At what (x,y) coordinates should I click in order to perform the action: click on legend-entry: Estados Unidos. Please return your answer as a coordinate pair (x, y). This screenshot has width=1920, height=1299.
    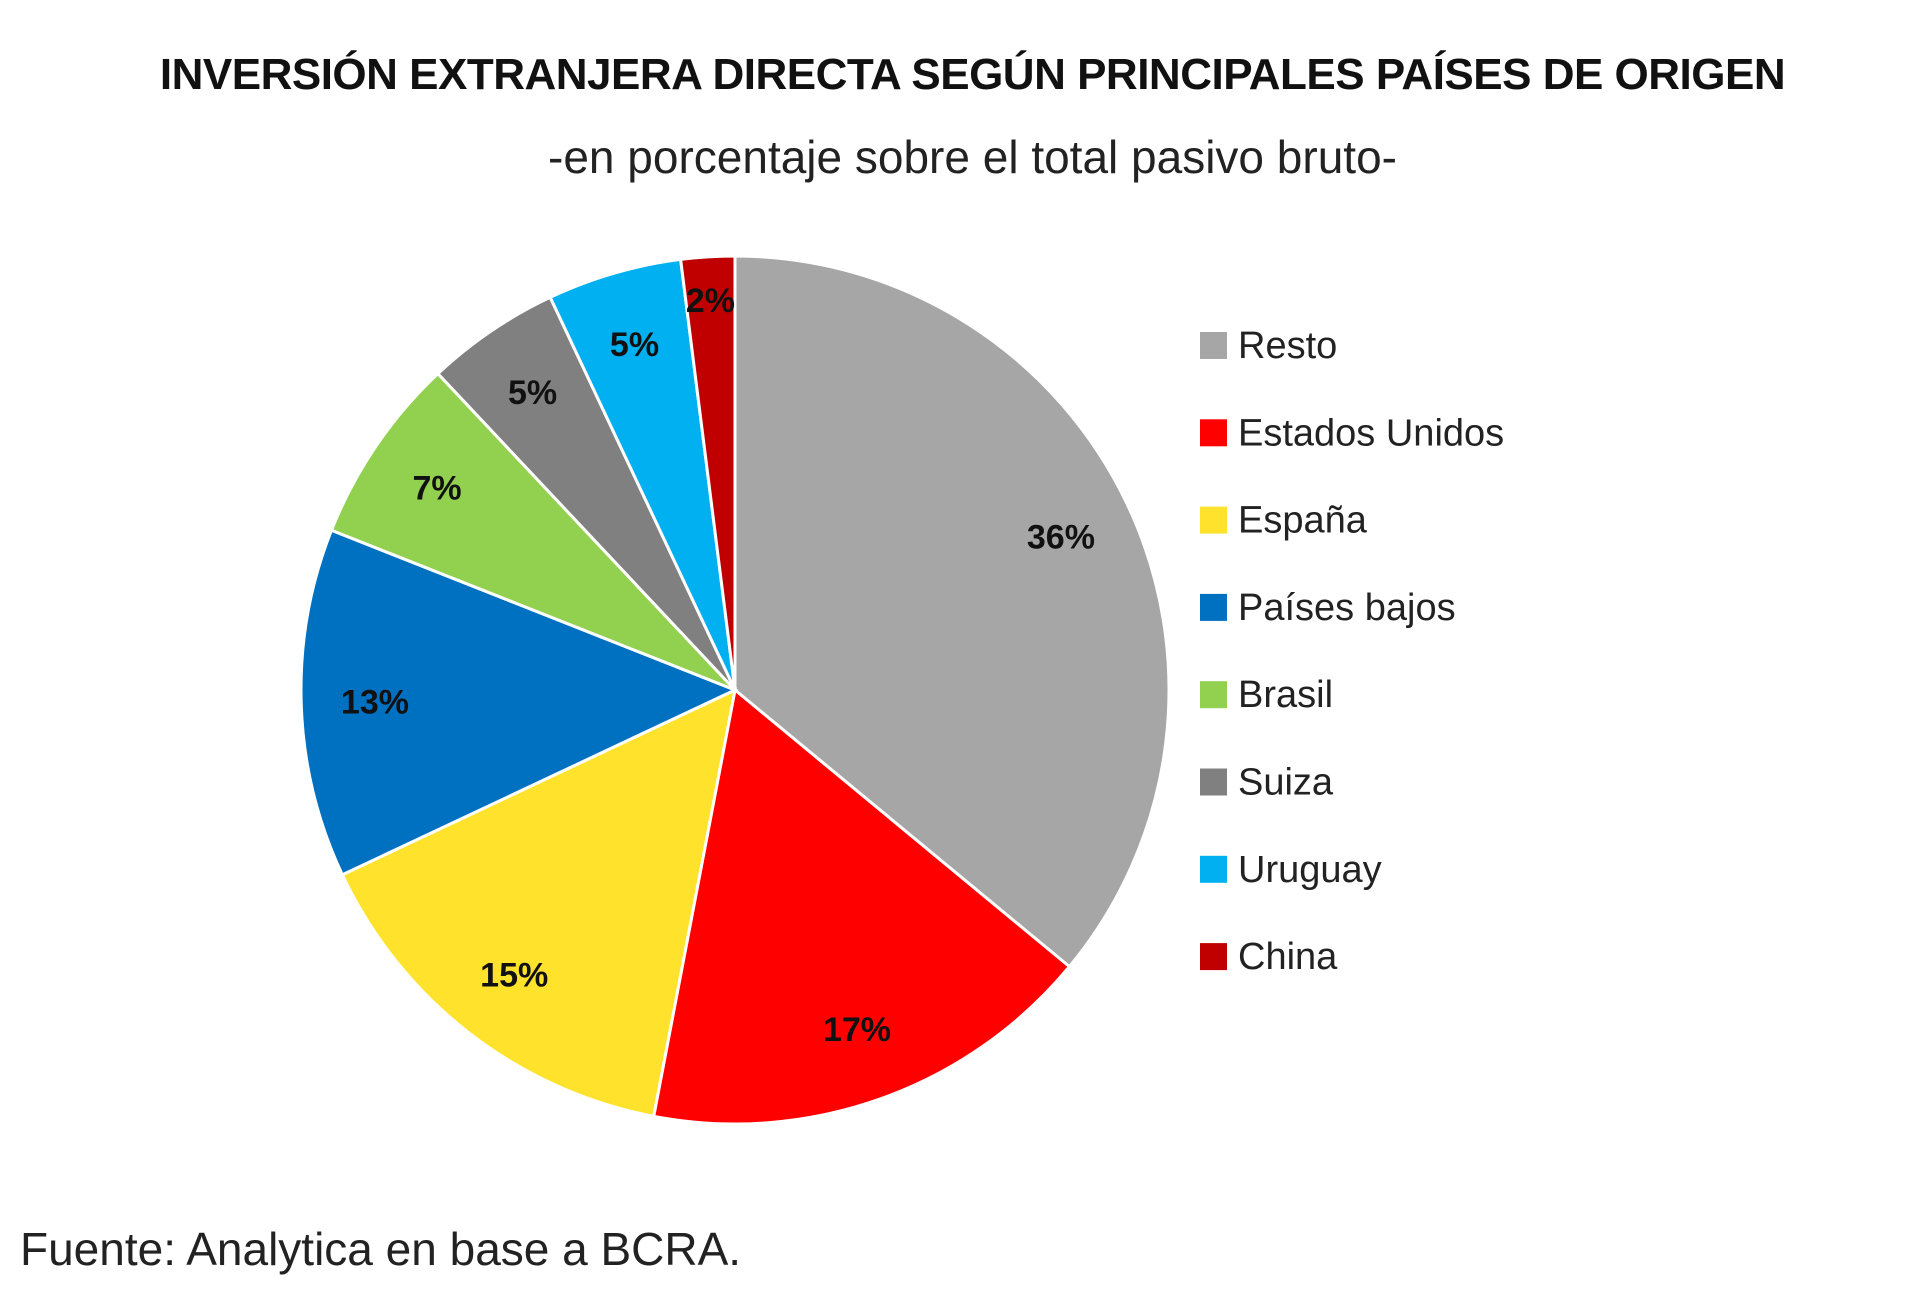
    Looking at the image, I should click on (1371, 433).